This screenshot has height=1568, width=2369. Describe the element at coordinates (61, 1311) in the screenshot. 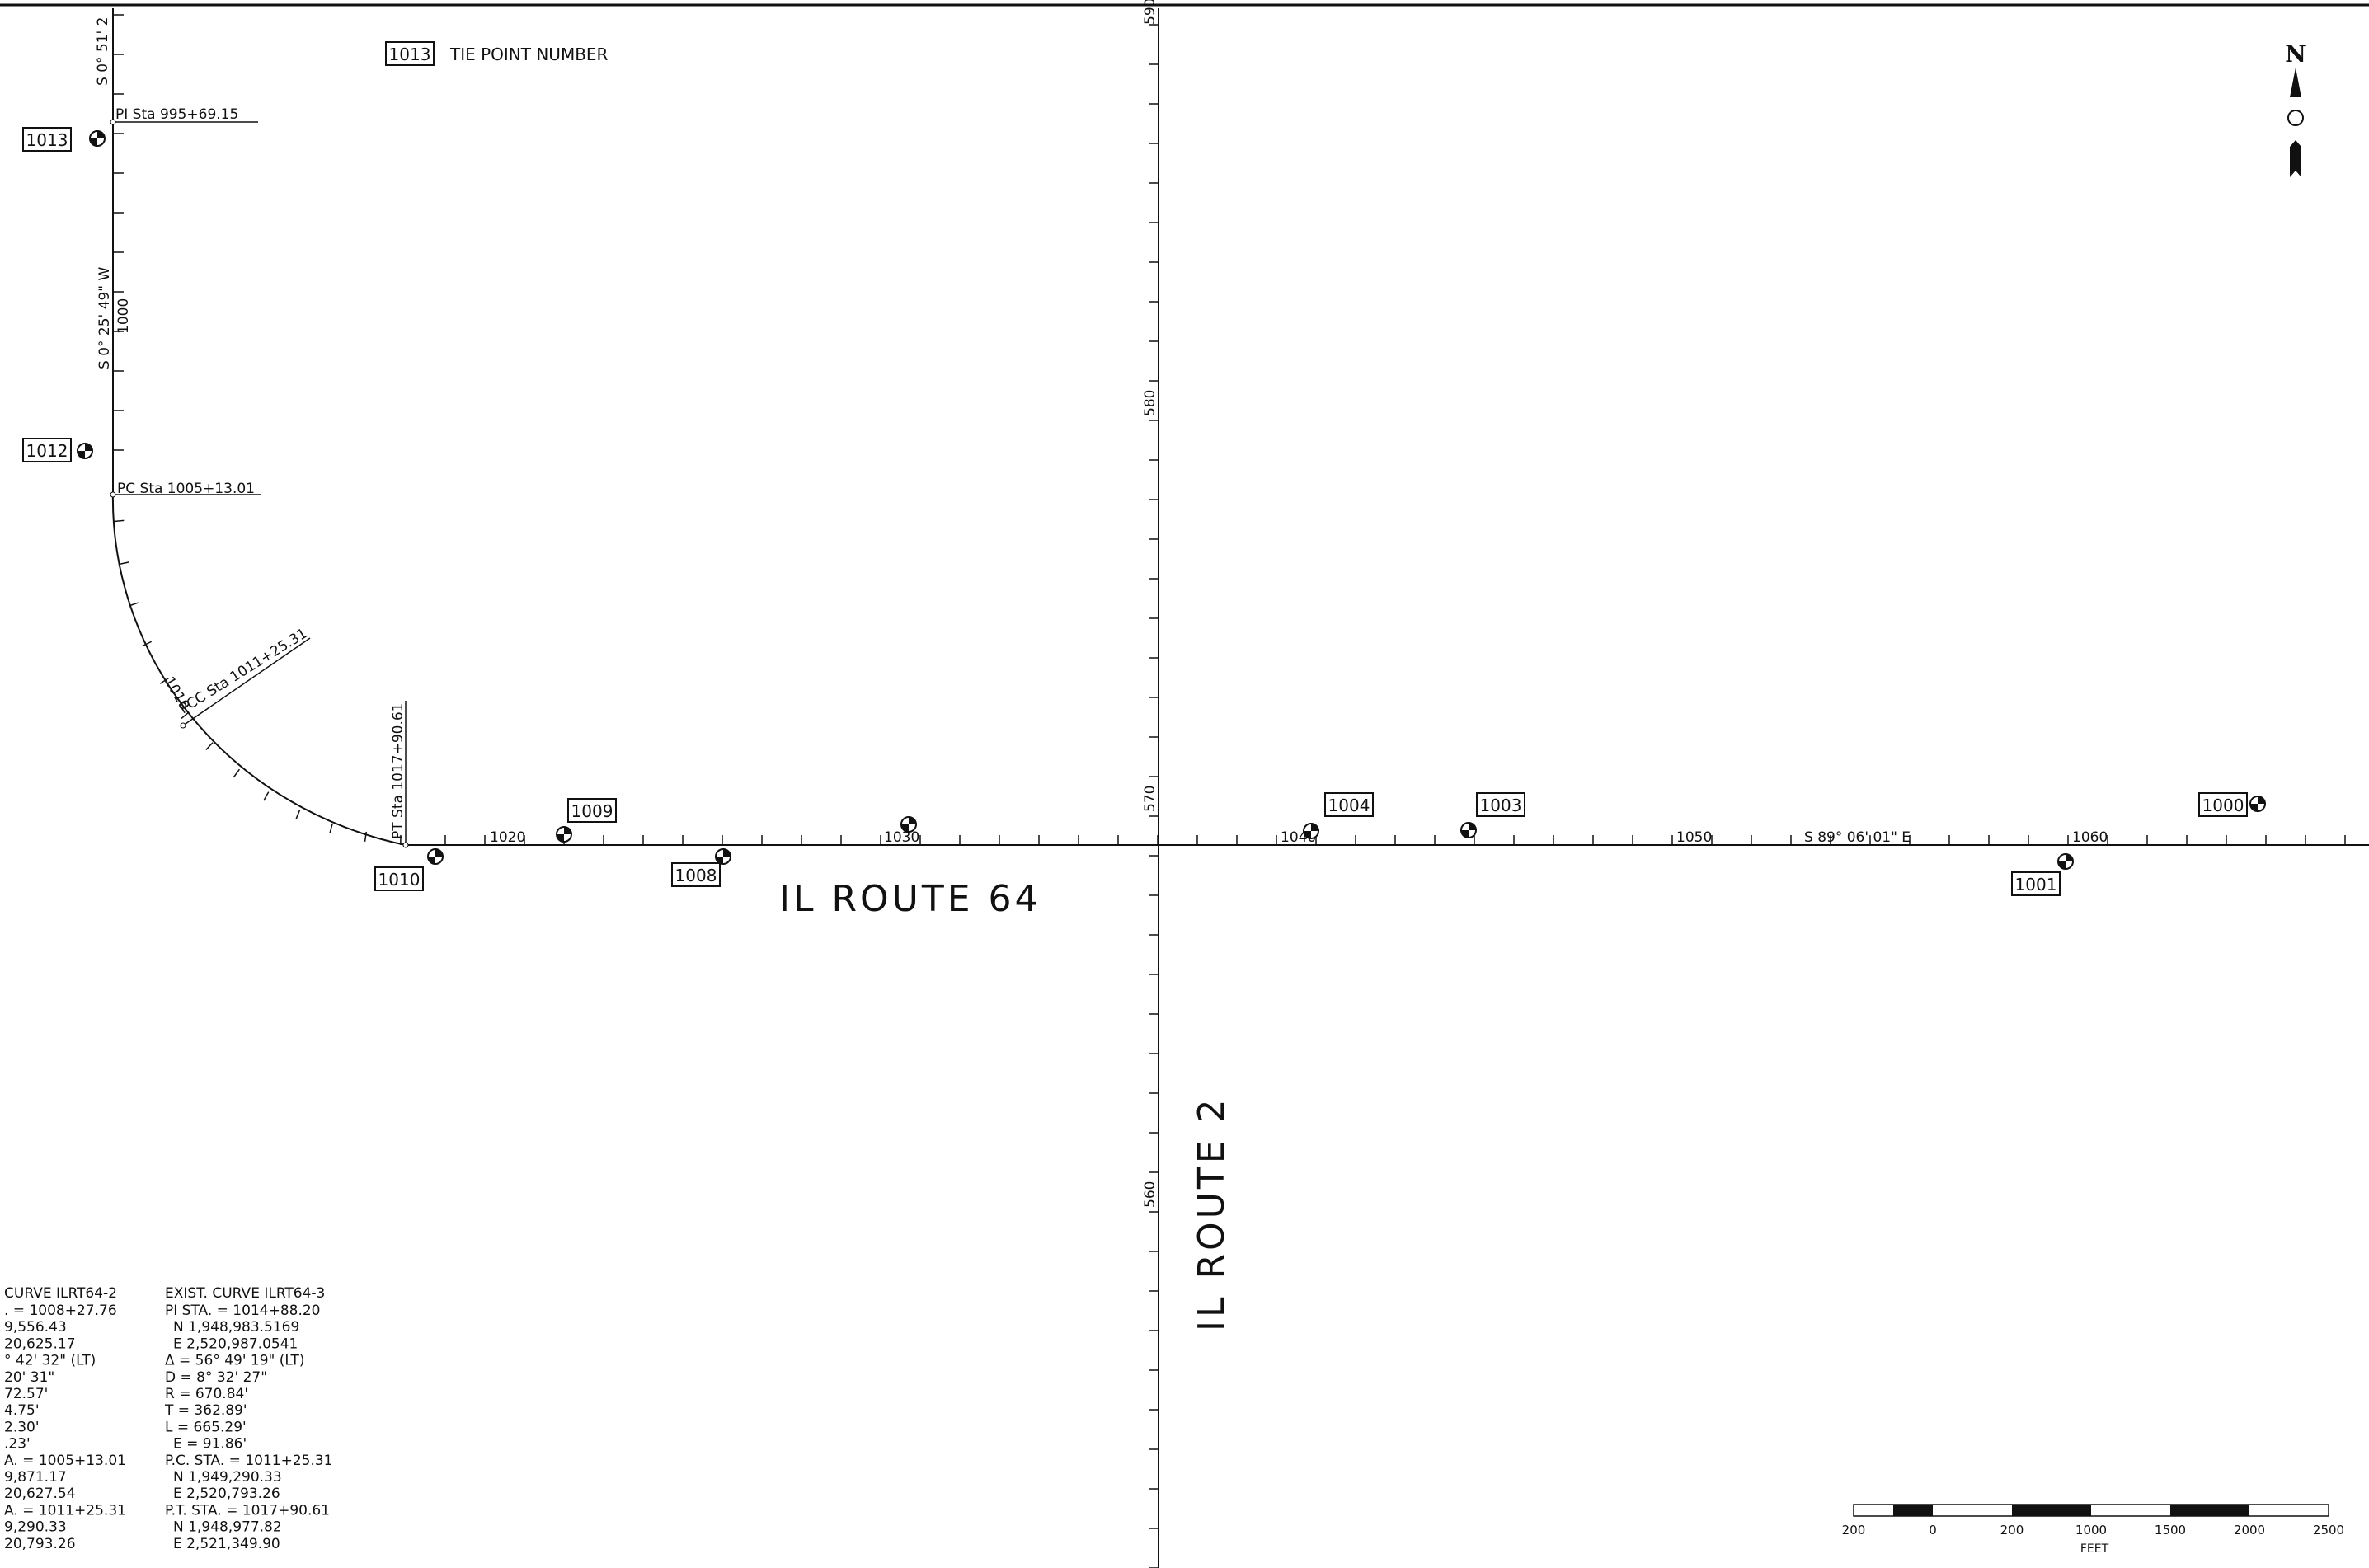

I see `curve-table-line: . = 1008+27.76` at that location.